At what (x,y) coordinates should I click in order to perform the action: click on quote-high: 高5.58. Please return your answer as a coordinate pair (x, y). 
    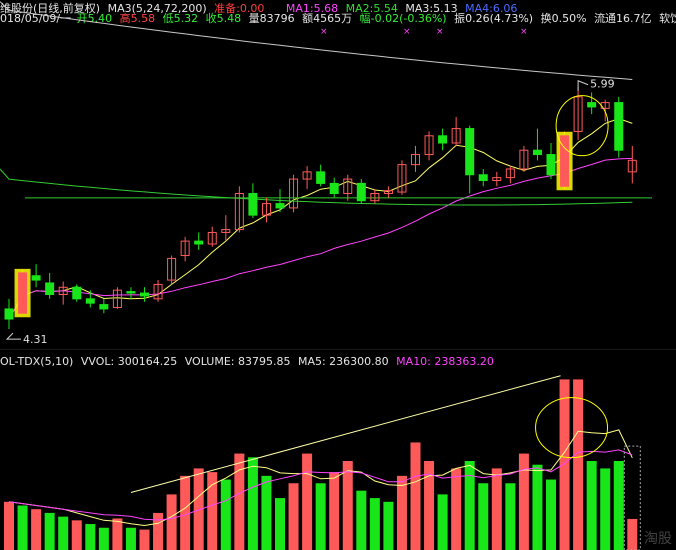
    Looking at the image, I should click on (137, 18).